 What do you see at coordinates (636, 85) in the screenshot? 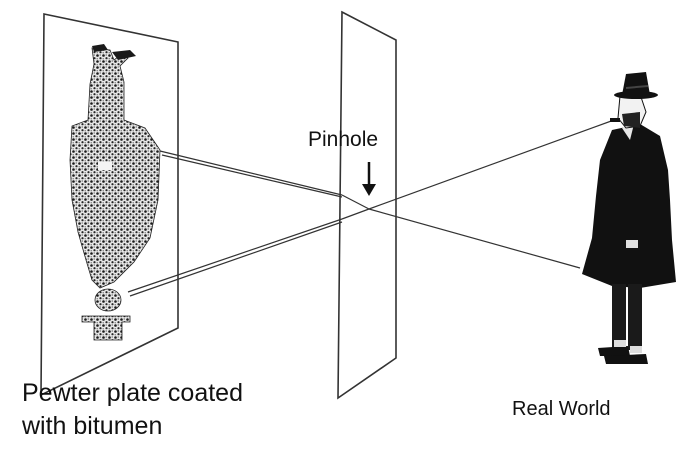
I see `top-hat-icon` at bounding box center [636, 85].